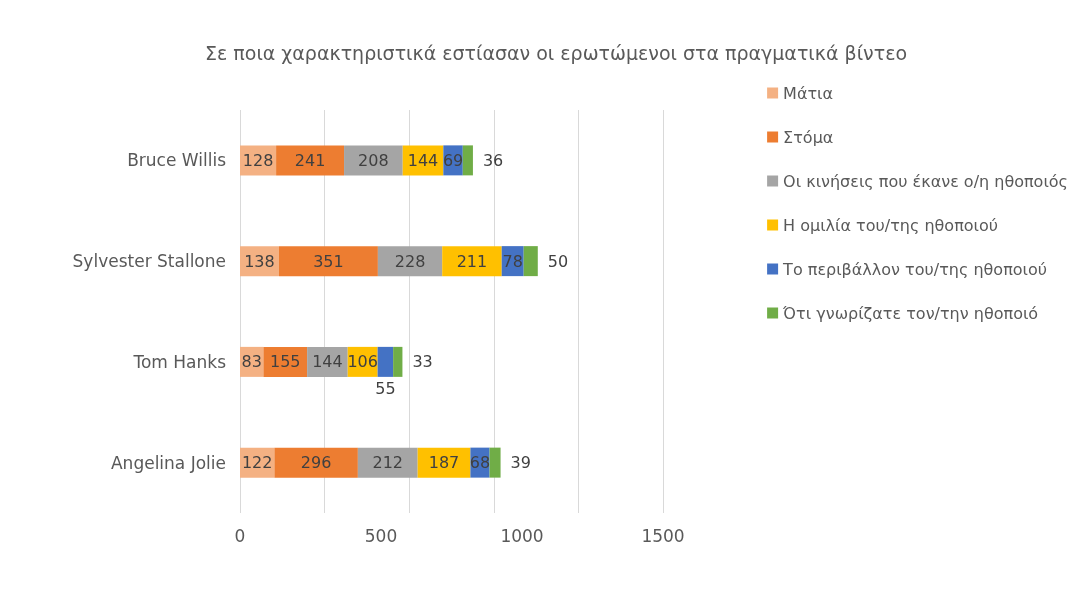 This screenshot has height=593, width=1083. What do you see at coordinates (891, 225) in the screenshot?
I see `legend-label: Η ομιλία του/της ηθοποιού` at bounding box center [891, 225].